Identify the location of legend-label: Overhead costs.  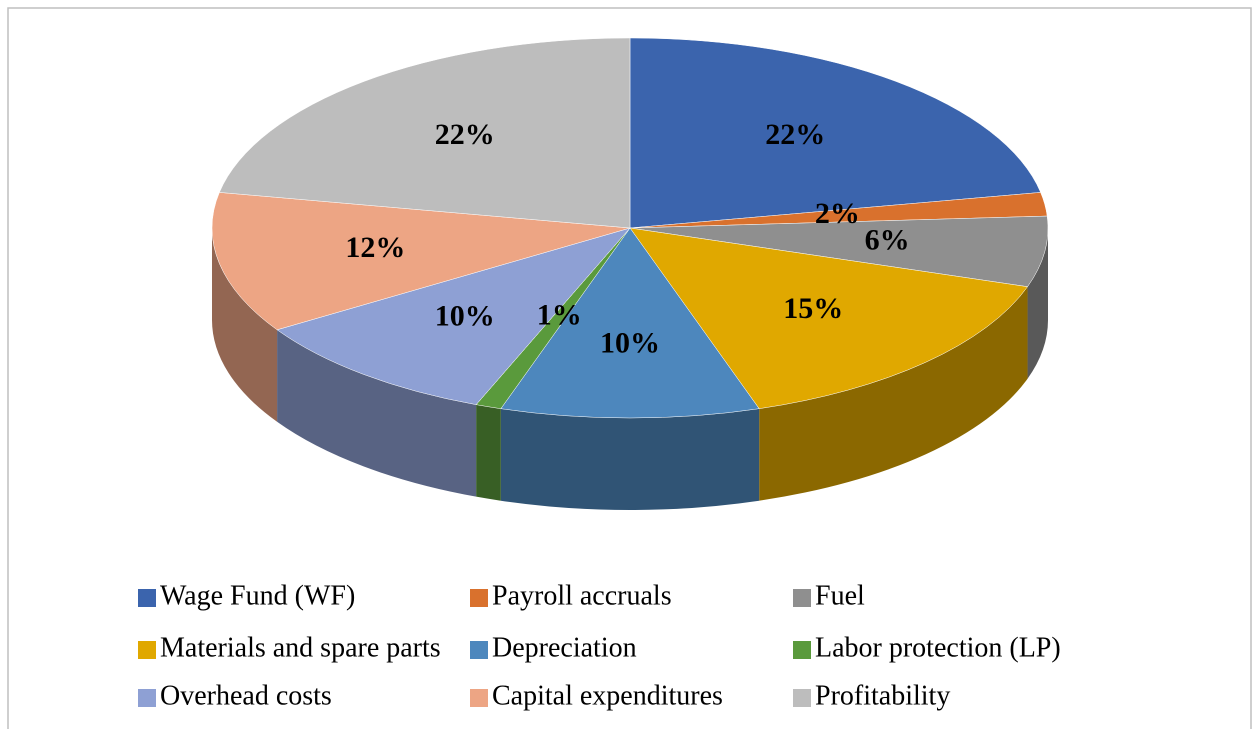
(246, 695).